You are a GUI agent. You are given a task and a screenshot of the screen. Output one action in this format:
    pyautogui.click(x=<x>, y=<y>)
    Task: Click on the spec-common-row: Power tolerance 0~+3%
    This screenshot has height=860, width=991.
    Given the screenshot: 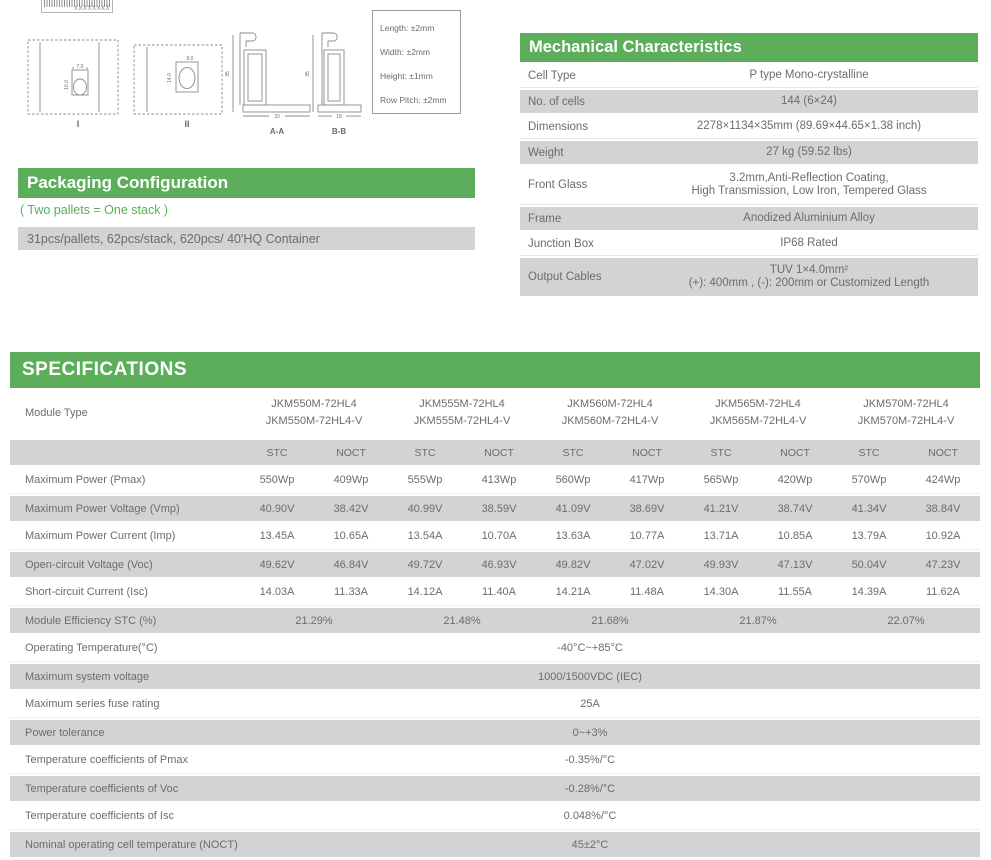 What is the action you would take?
    pyautogui.click(x=495, y=732)
    